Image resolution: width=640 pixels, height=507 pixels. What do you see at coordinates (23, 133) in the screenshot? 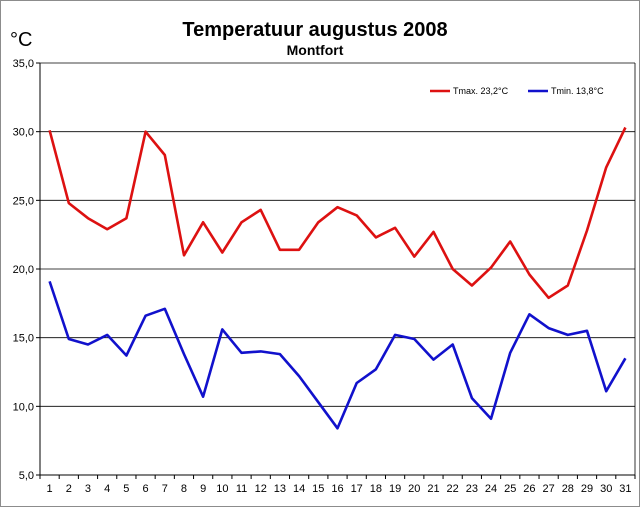
I see `y-tick-label: 30,0` at bounding box center [23, 133].